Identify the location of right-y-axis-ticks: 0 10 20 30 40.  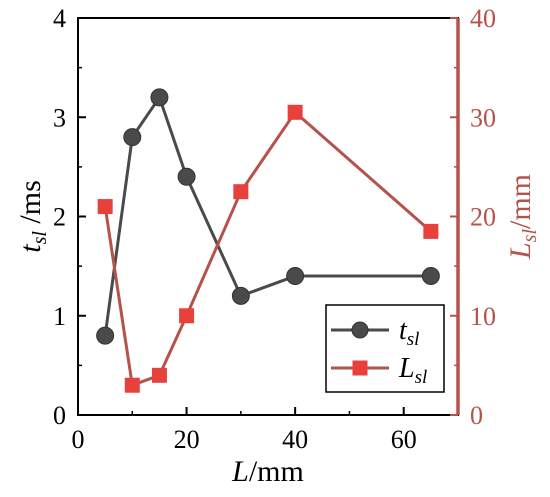
(473, 217).